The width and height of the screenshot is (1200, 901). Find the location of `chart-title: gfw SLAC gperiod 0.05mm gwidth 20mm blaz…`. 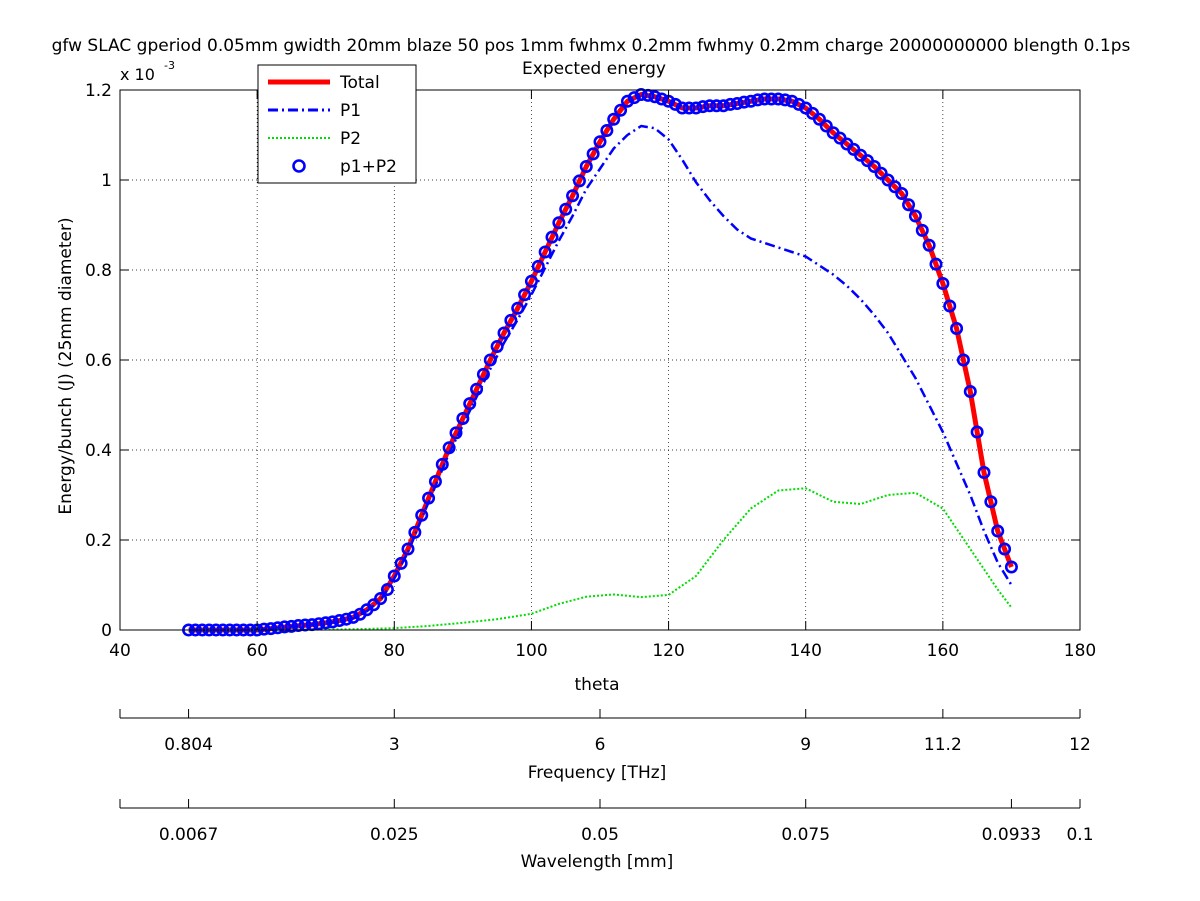

chart-title: gfw SLAC gperiod 0.05mm gwidth 20mm blaz… is located at coordinates (591, 46).